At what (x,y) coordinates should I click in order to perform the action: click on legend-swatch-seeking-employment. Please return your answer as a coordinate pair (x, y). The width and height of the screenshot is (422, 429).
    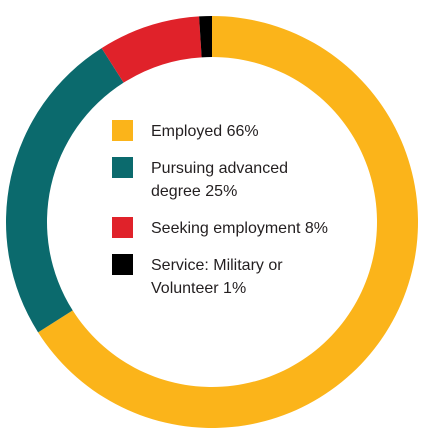
    Looking at the image, I should click on (122, 227).